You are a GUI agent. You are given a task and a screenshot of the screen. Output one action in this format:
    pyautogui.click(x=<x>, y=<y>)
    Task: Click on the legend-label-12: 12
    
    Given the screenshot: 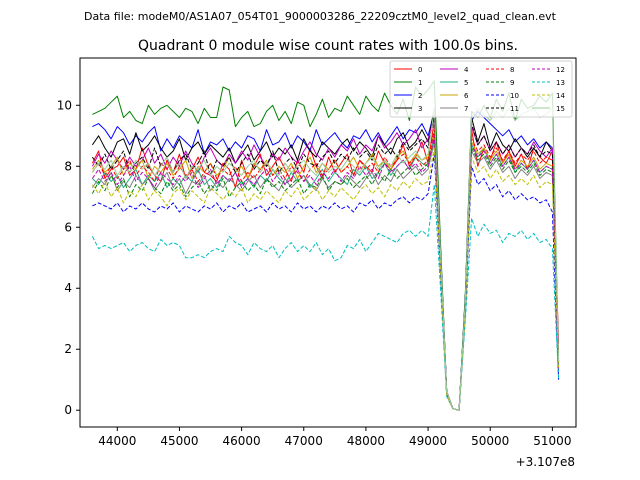 What is the action you would take?
    pyautogui.click(x=560, y=70)
    